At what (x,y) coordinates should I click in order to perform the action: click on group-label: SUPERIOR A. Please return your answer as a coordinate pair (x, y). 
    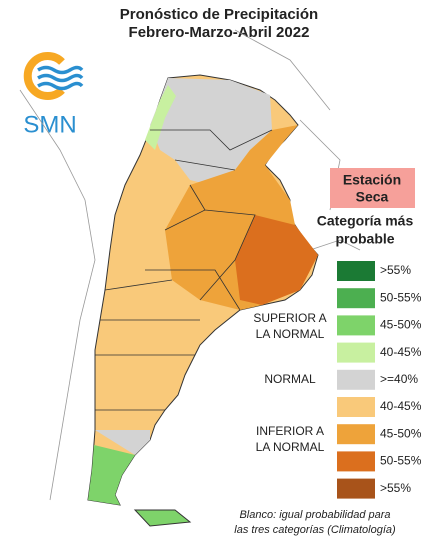
    Looking at the image, I should click on (289, 318).